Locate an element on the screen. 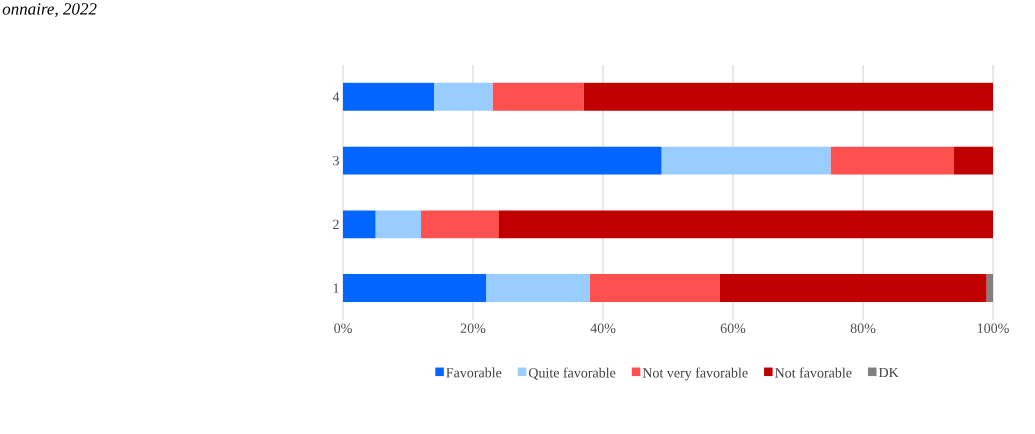  y-tick-label: 4 is located at coordinates (336, 97).